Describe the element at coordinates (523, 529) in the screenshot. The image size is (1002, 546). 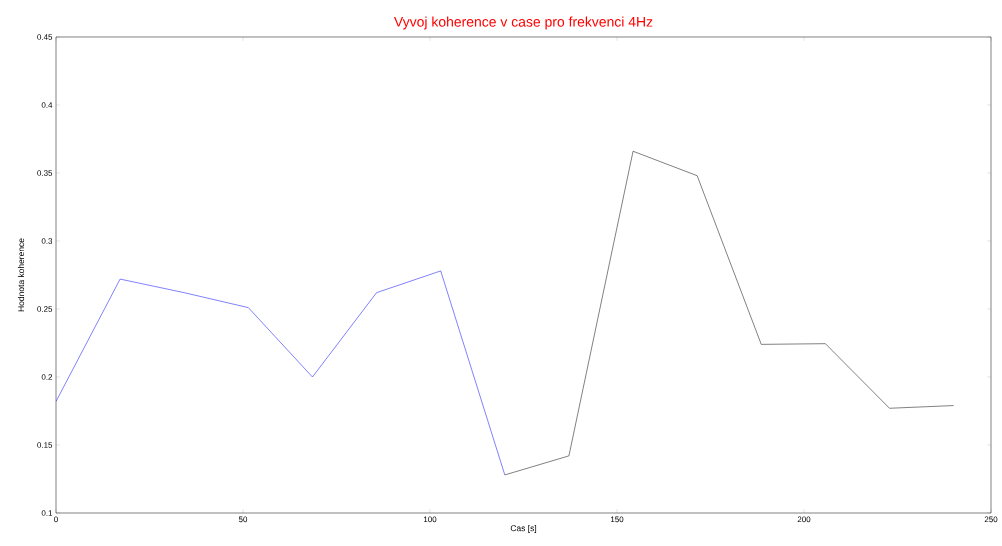
I see `x-axis-title: Cas [s]` at that location.